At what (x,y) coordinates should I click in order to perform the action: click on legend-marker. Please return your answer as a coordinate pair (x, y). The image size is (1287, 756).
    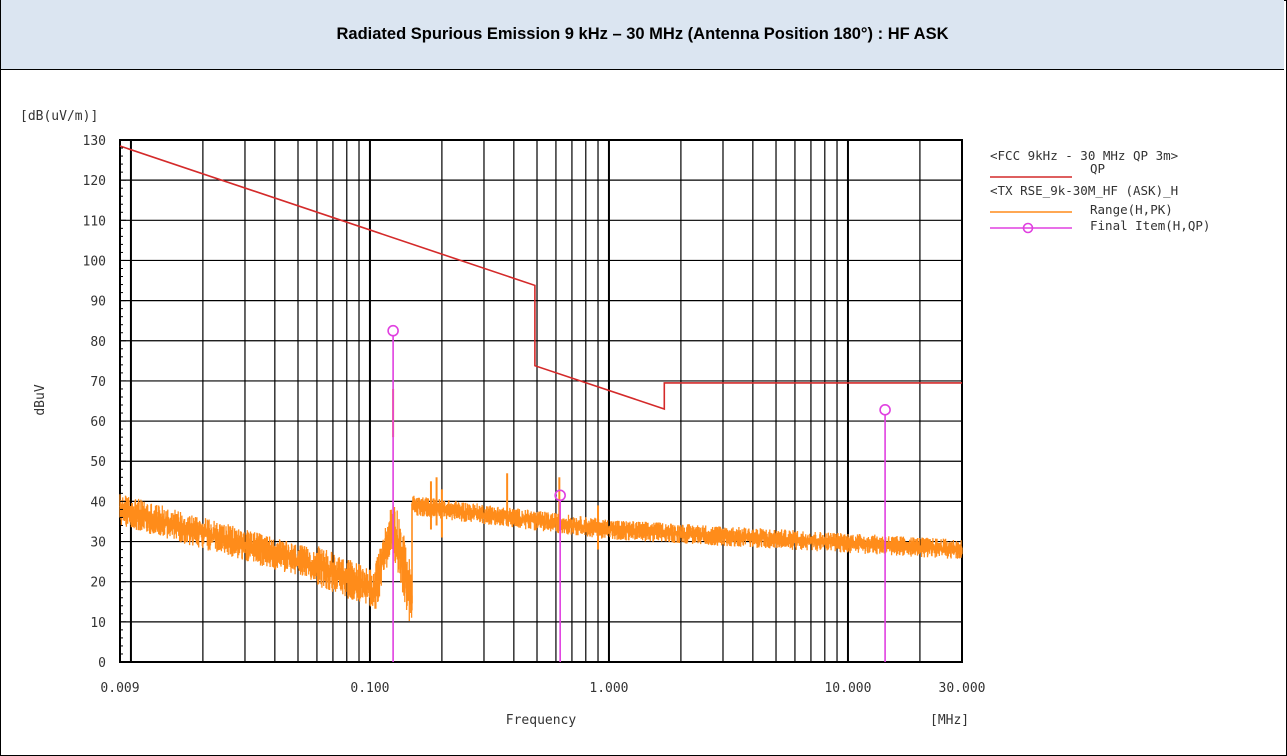
    Looking at the image, I should click on (1028, 228).